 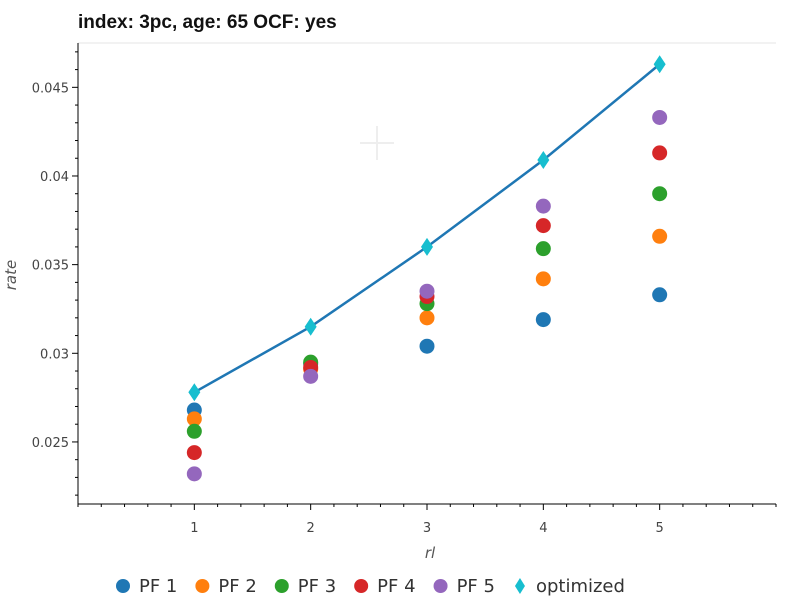 I want to click on y-tick-label: 0.03, so click(x=54, y=354).